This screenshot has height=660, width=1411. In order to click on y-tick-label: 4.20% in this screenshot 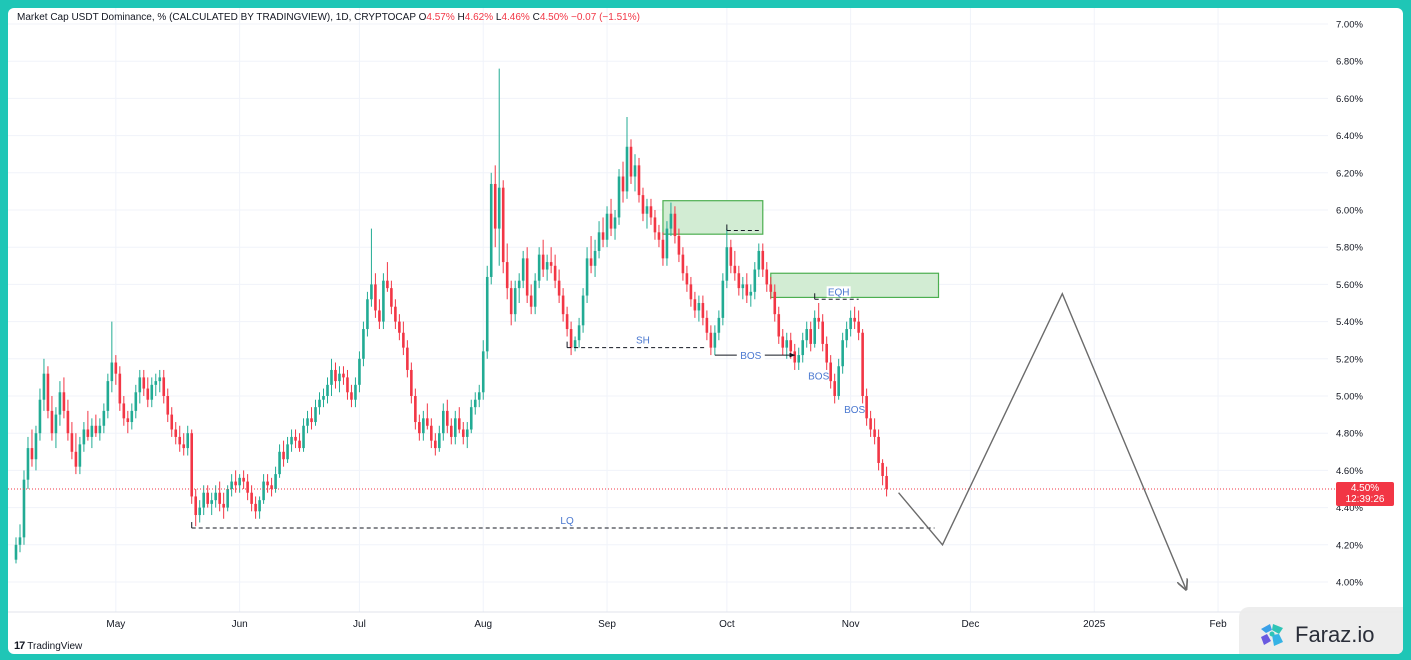, I will do `click(1349, 545)`.